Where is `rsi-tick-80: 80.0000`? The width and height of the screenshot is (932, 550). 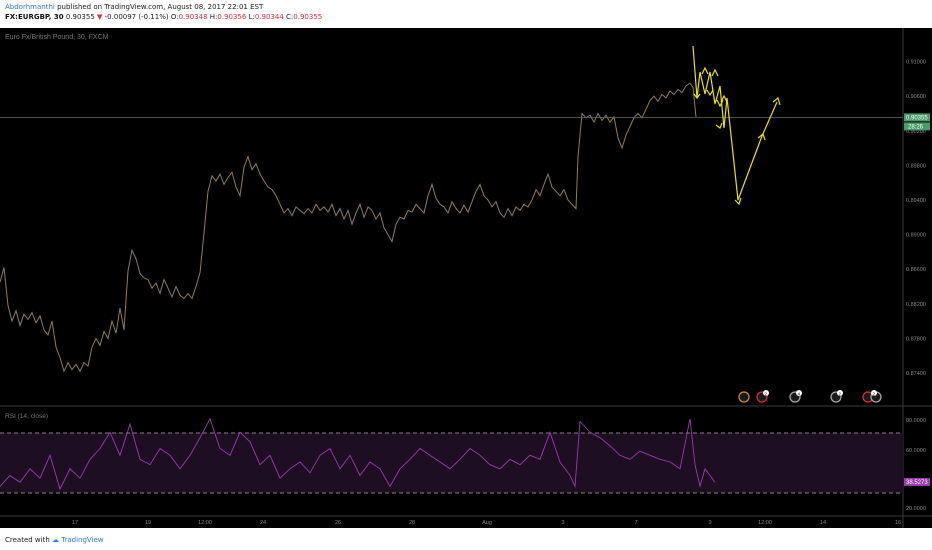 rsi-tick-80: 80.0000 is located at coordinates (916, 421).